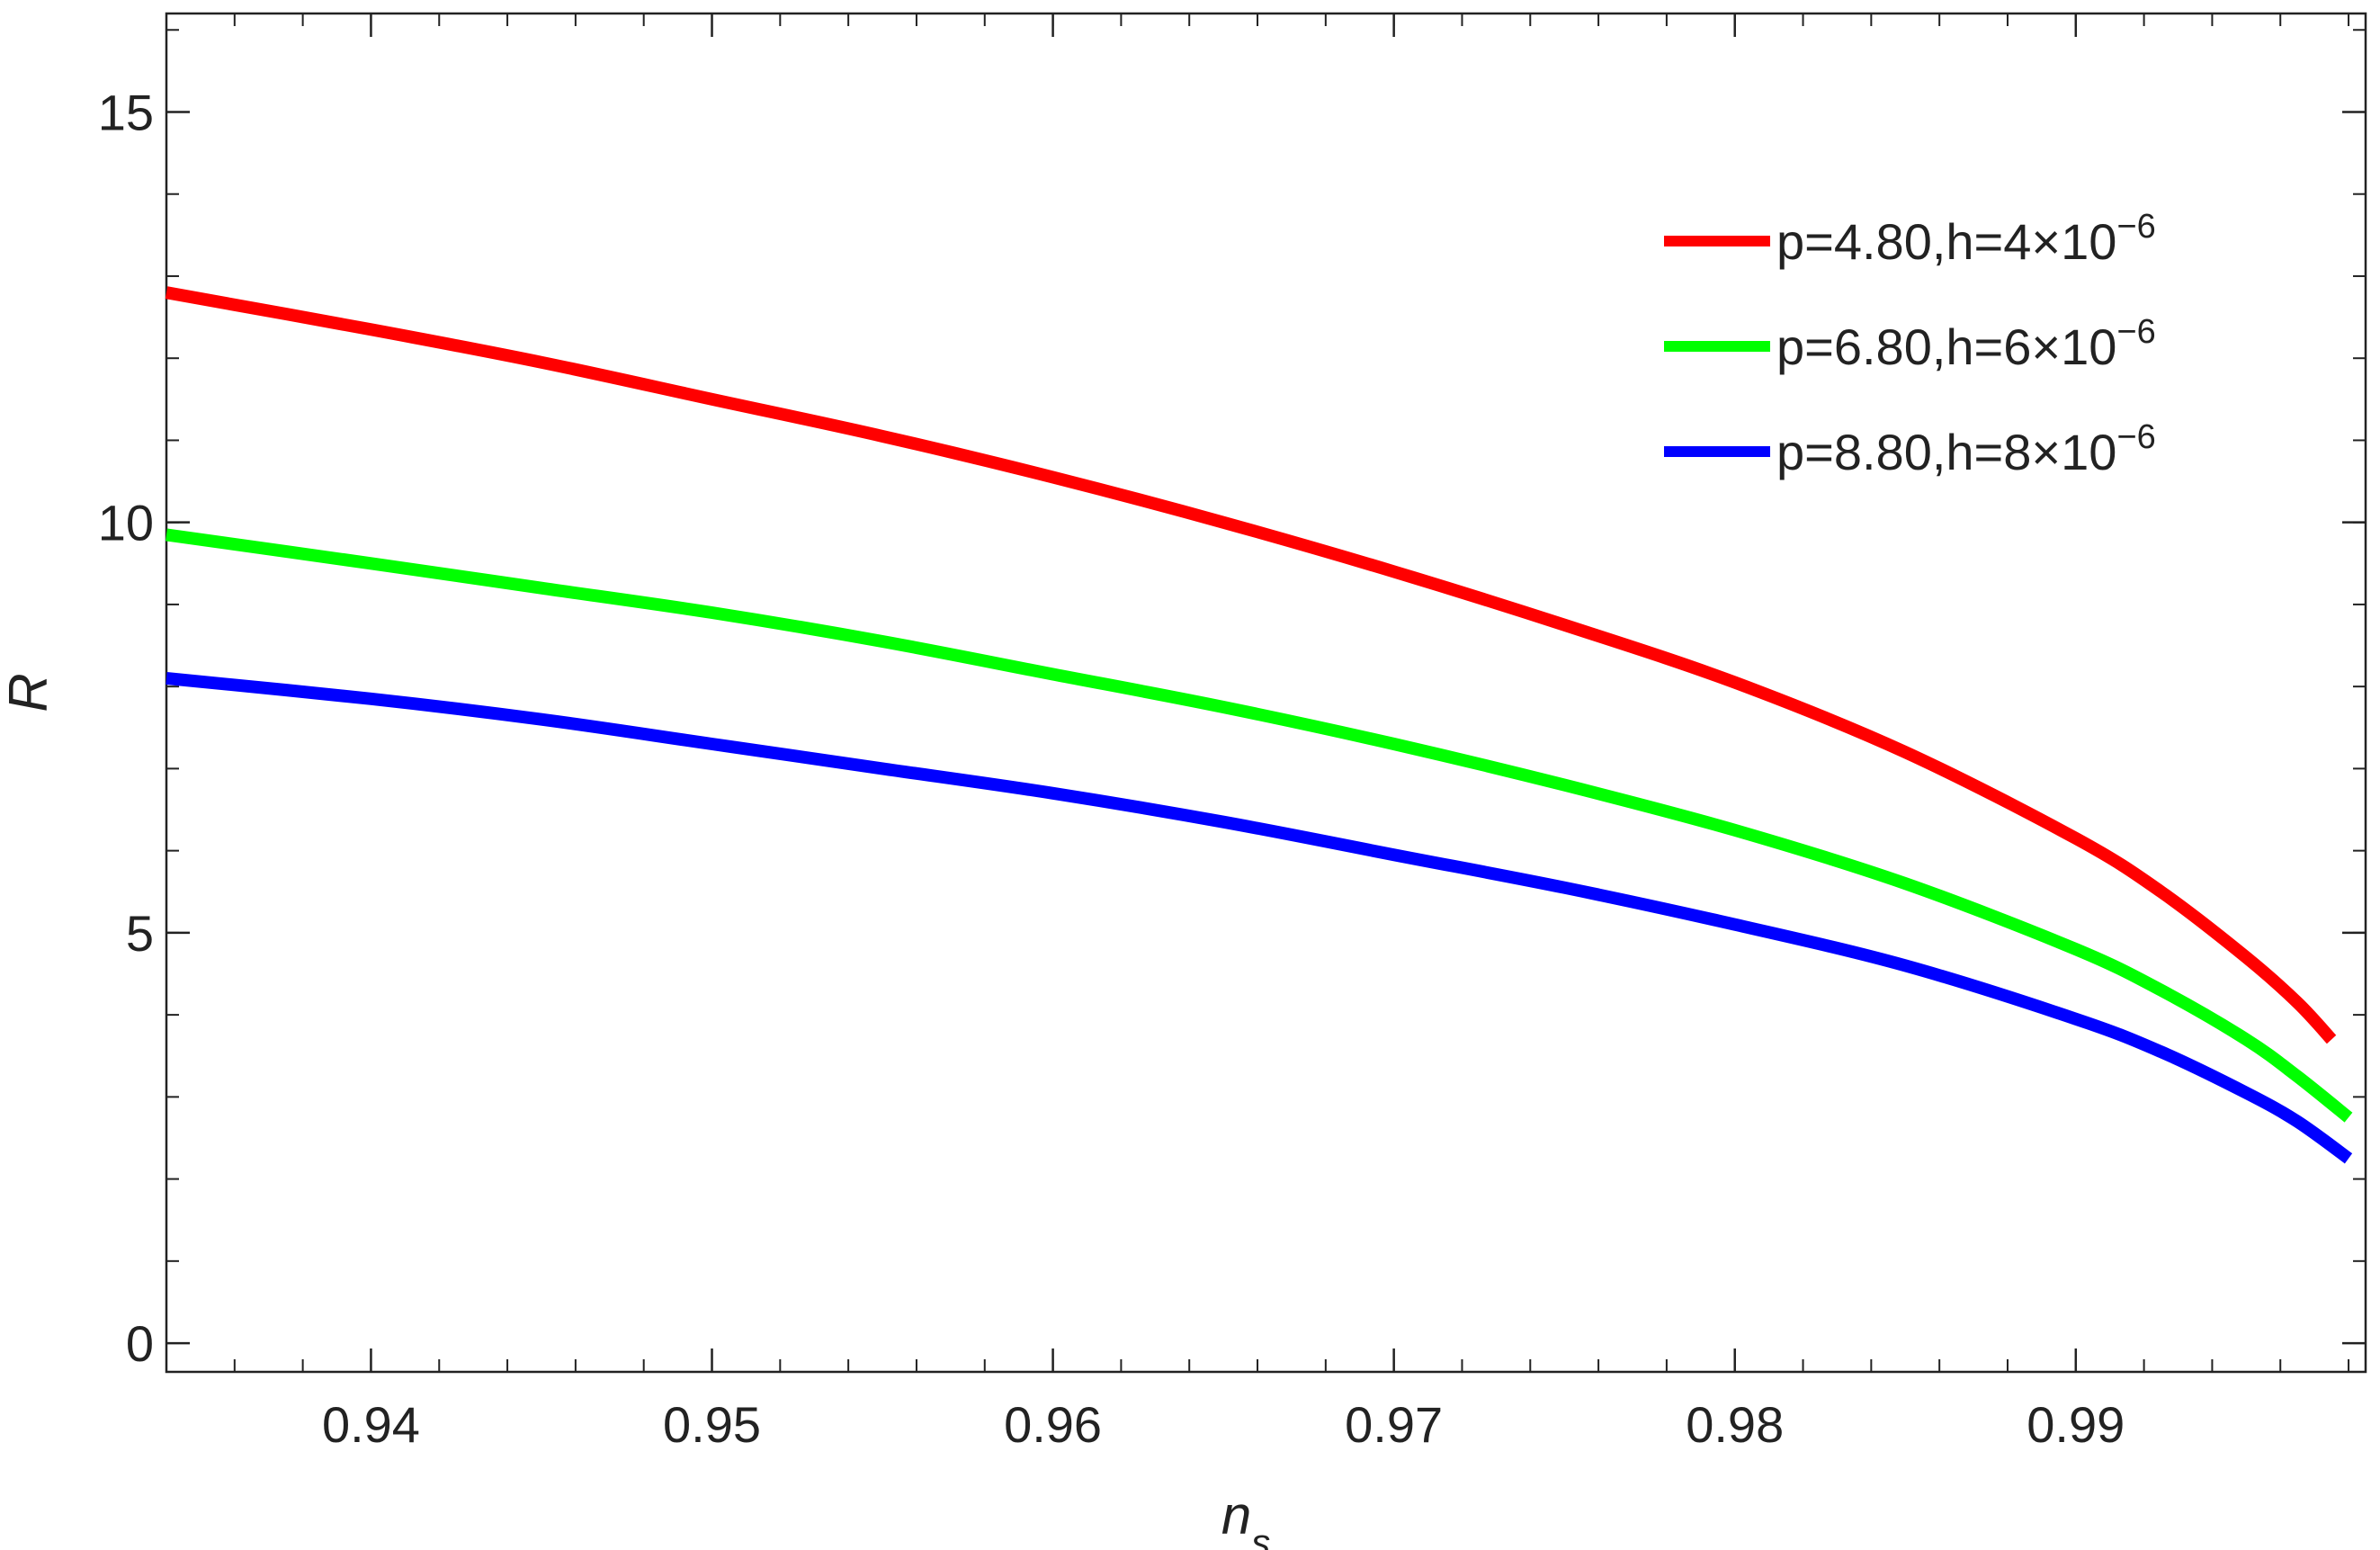 The image size is (2380, 1550). Describe the element at coordinates (2076, 1424) in the screenshot. I see `x-tick-label: 0.99` at that location.